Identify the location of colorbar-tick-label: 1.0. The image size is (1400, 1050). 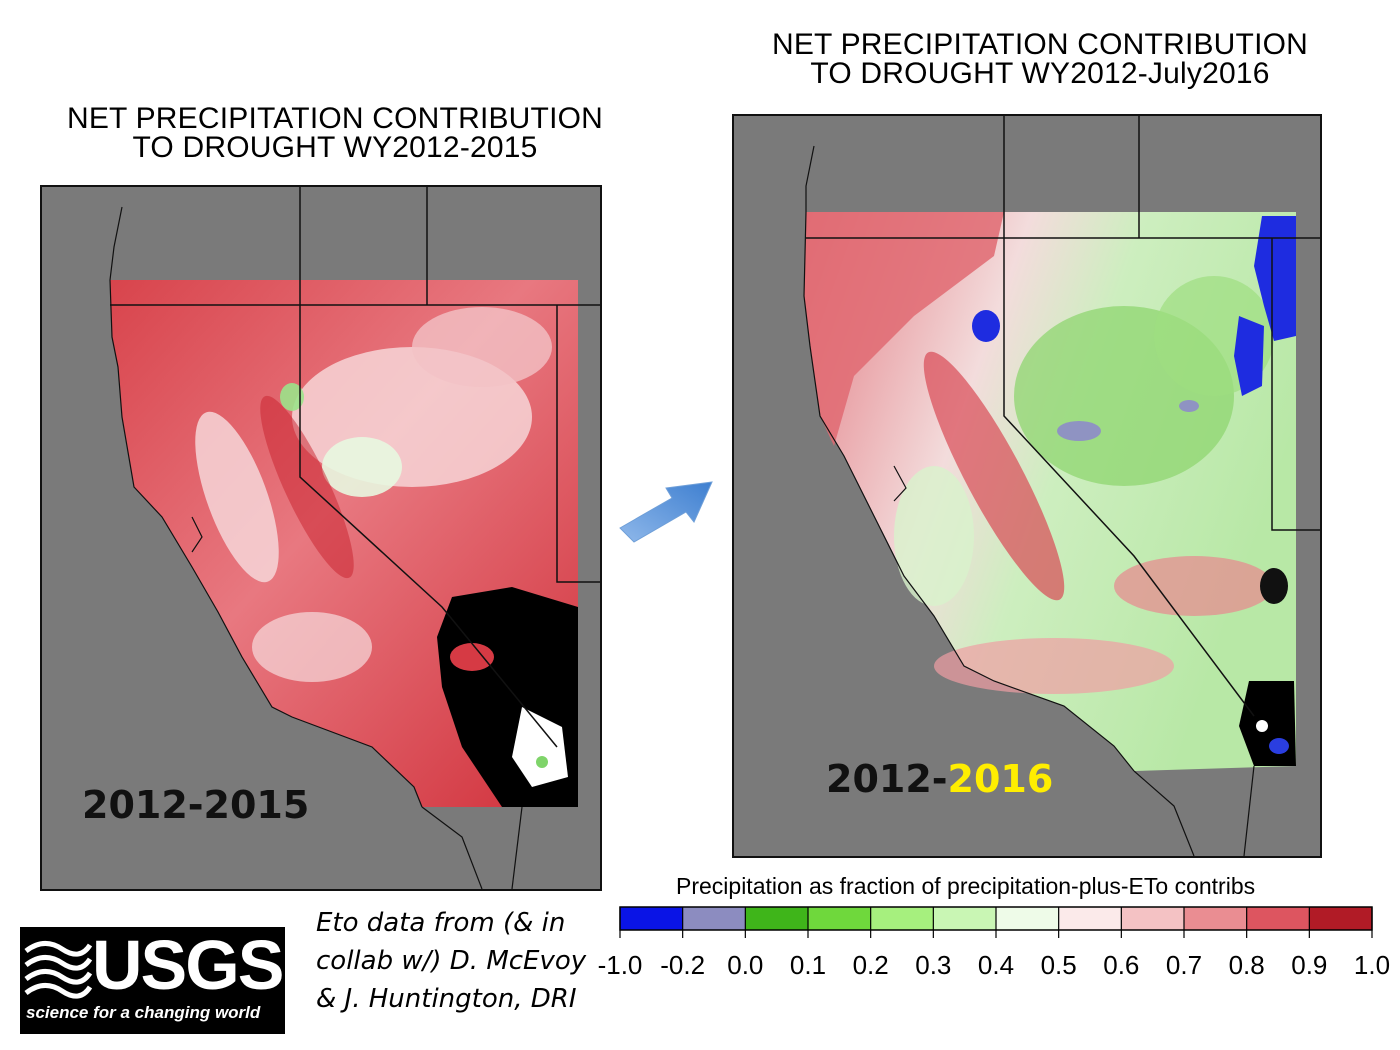
(1372, 965).